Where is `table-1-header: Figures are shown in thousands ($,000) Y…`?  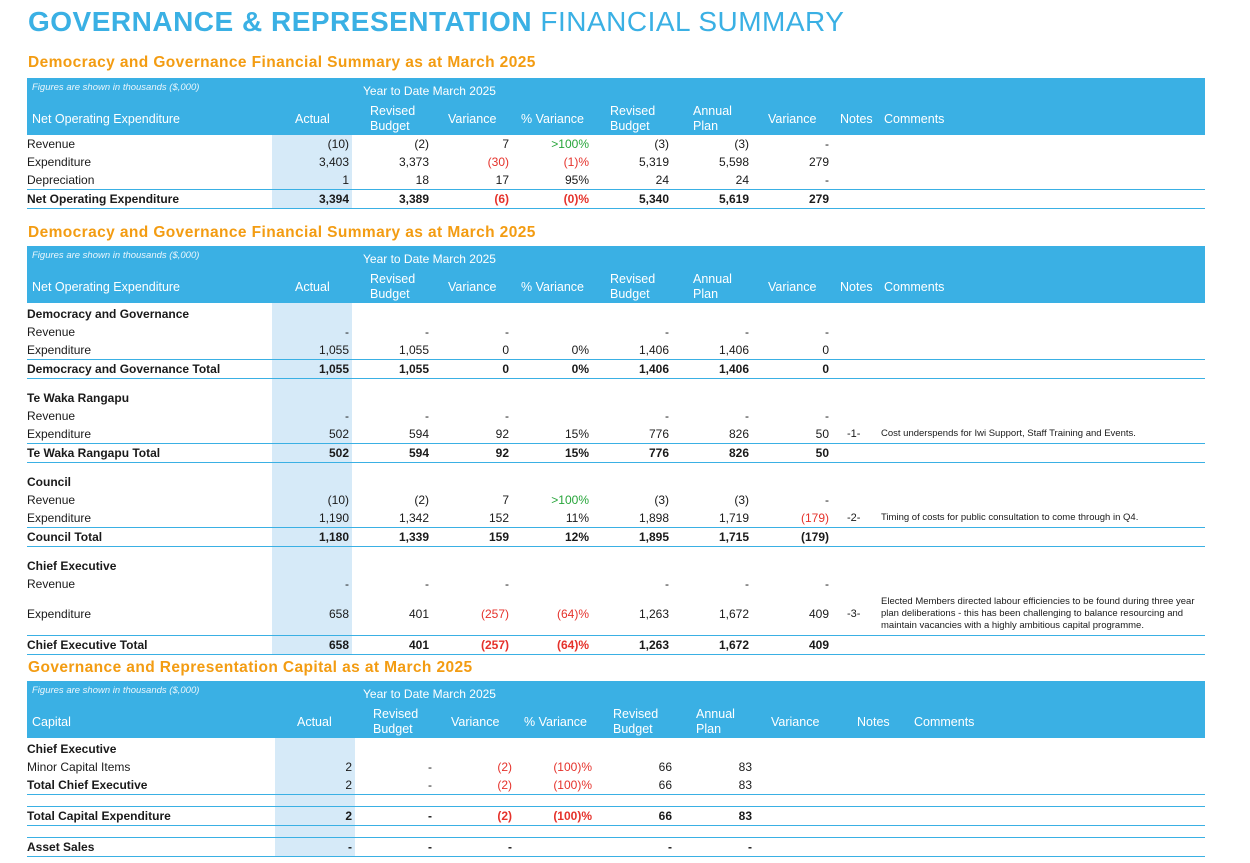
table-1-header: Figures are shown in thousands ($,000) Y… is located at coordinates (616, 106).